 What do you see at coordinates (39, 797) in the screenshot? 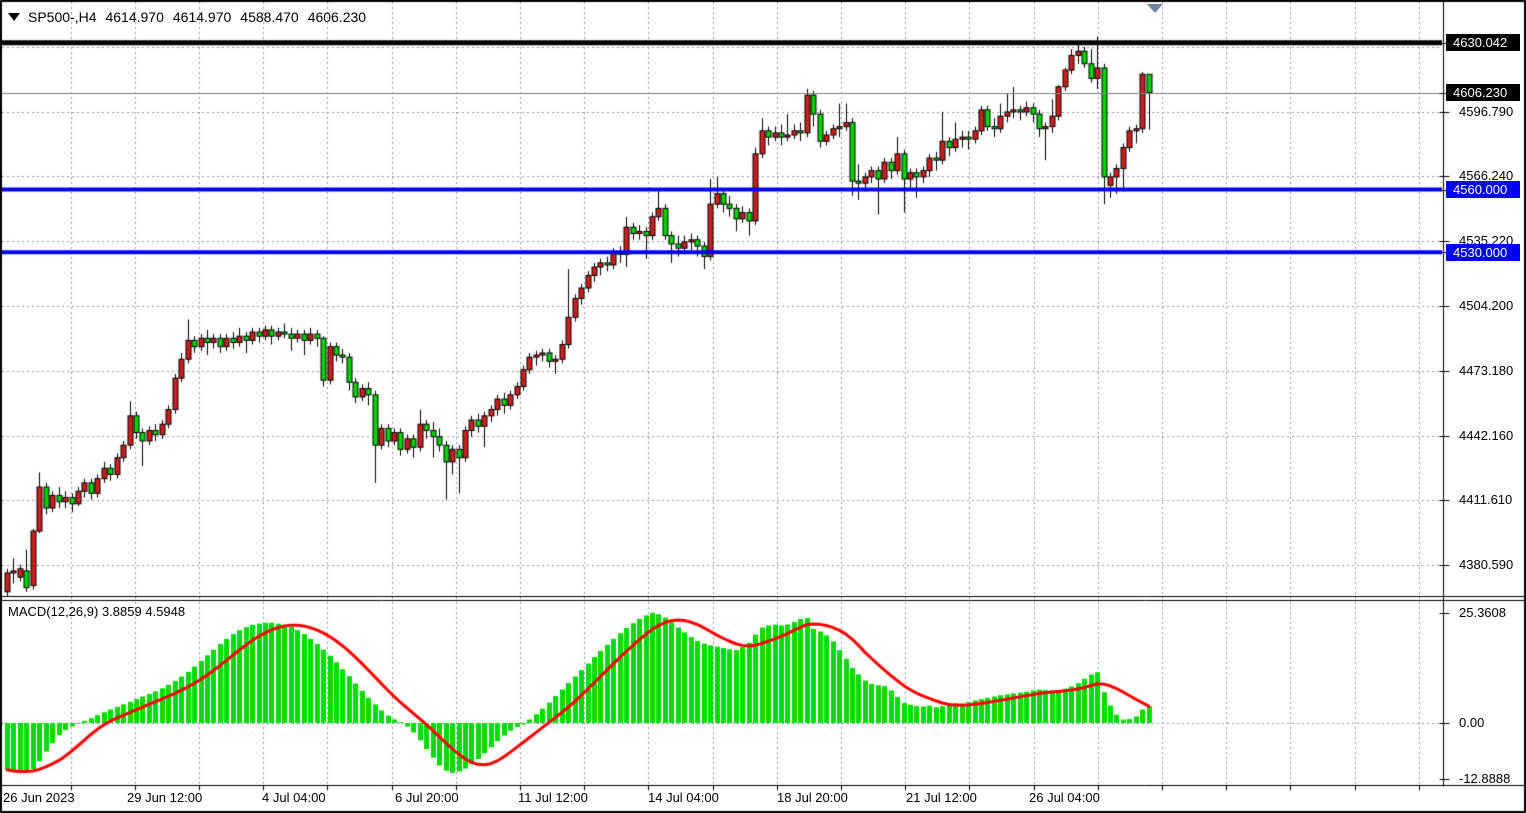
I see `time-axis-label: 26 Jun 2023` at bounding box center [39, 797].